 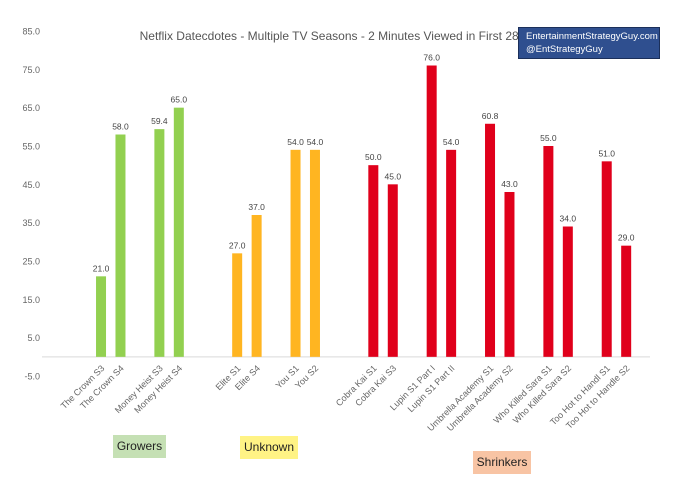 What do you see at coordinates (31, 300) in the screenshot?
I see `y-tick-label: 15.0` at bounding box center [31, 300].